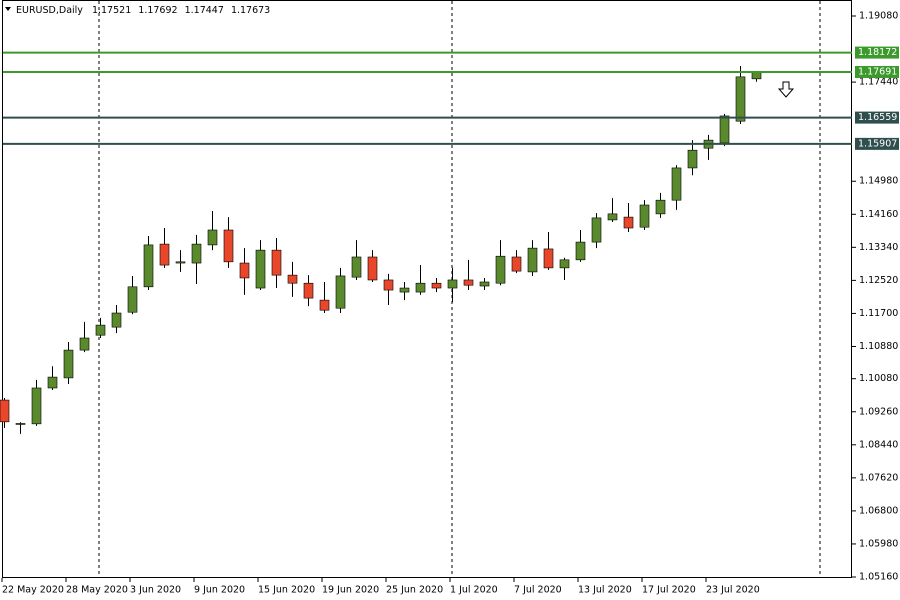 The image size is (900, 600). What do you see at coordinates (157, 10) in the screenshot?
I see `header-high: 1.17692` at bounding box center [157, 10].